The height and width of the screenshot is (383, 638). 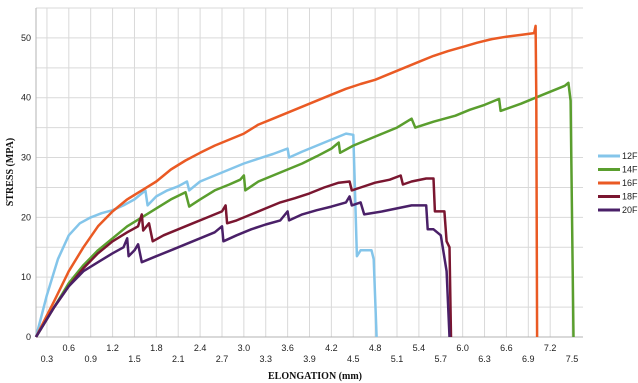 What do you see at coordinates (630, 170) in the screenshot?
I see `legend-label-14f: 14F` at bounding box center [630, 170].